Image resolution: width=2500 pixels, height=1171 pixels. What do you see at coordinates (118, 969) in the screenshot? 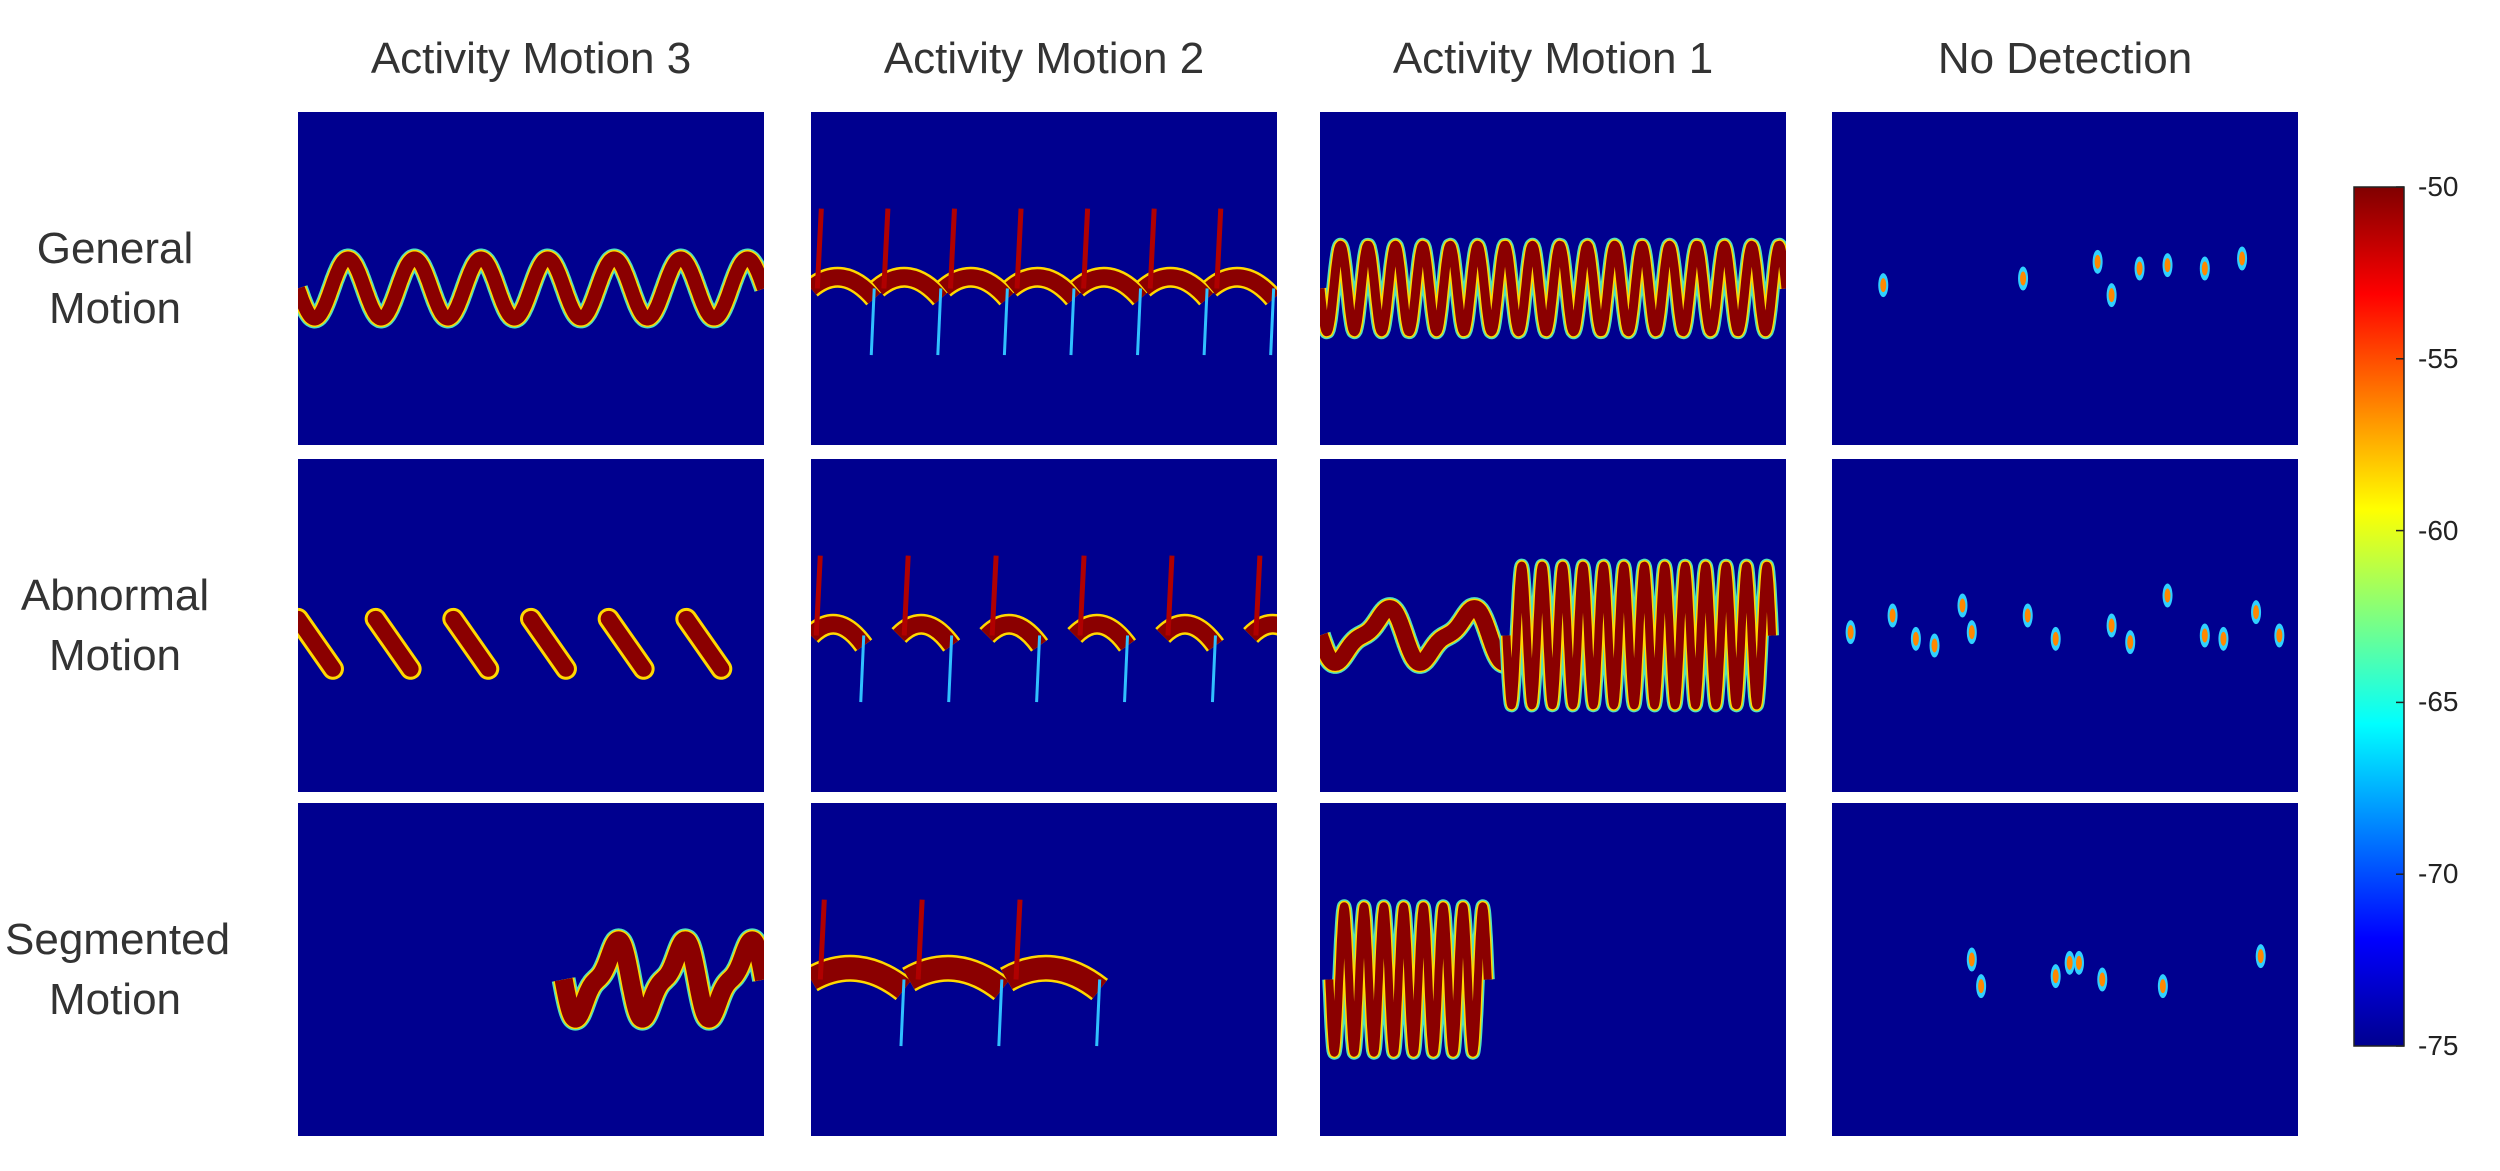
I see `row-label: Segmented Motion` at bounding box center [118, 969].